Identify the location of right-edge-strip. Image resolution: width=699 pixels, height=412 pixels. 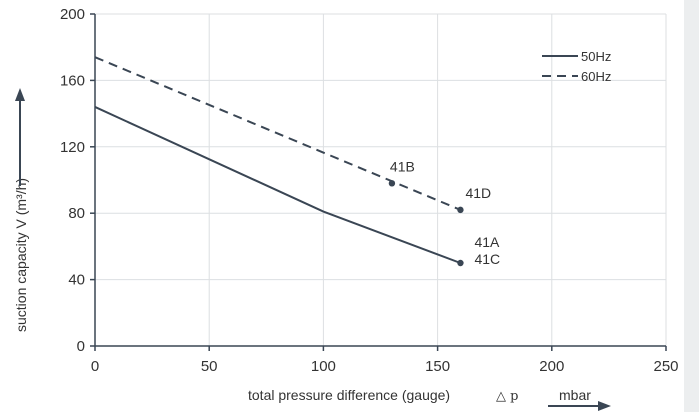
(691, 206).